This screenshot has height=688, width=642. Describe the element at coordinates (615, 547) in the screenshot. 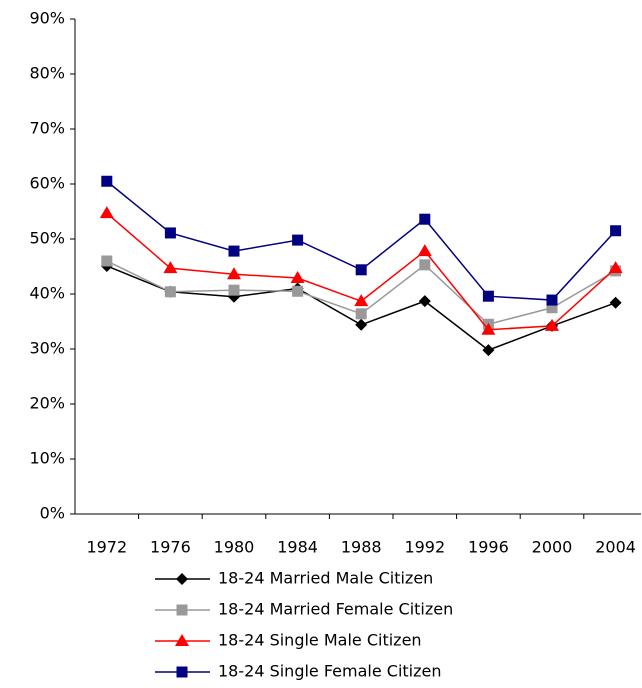

I see `x-tick-label: 2004` at that location.